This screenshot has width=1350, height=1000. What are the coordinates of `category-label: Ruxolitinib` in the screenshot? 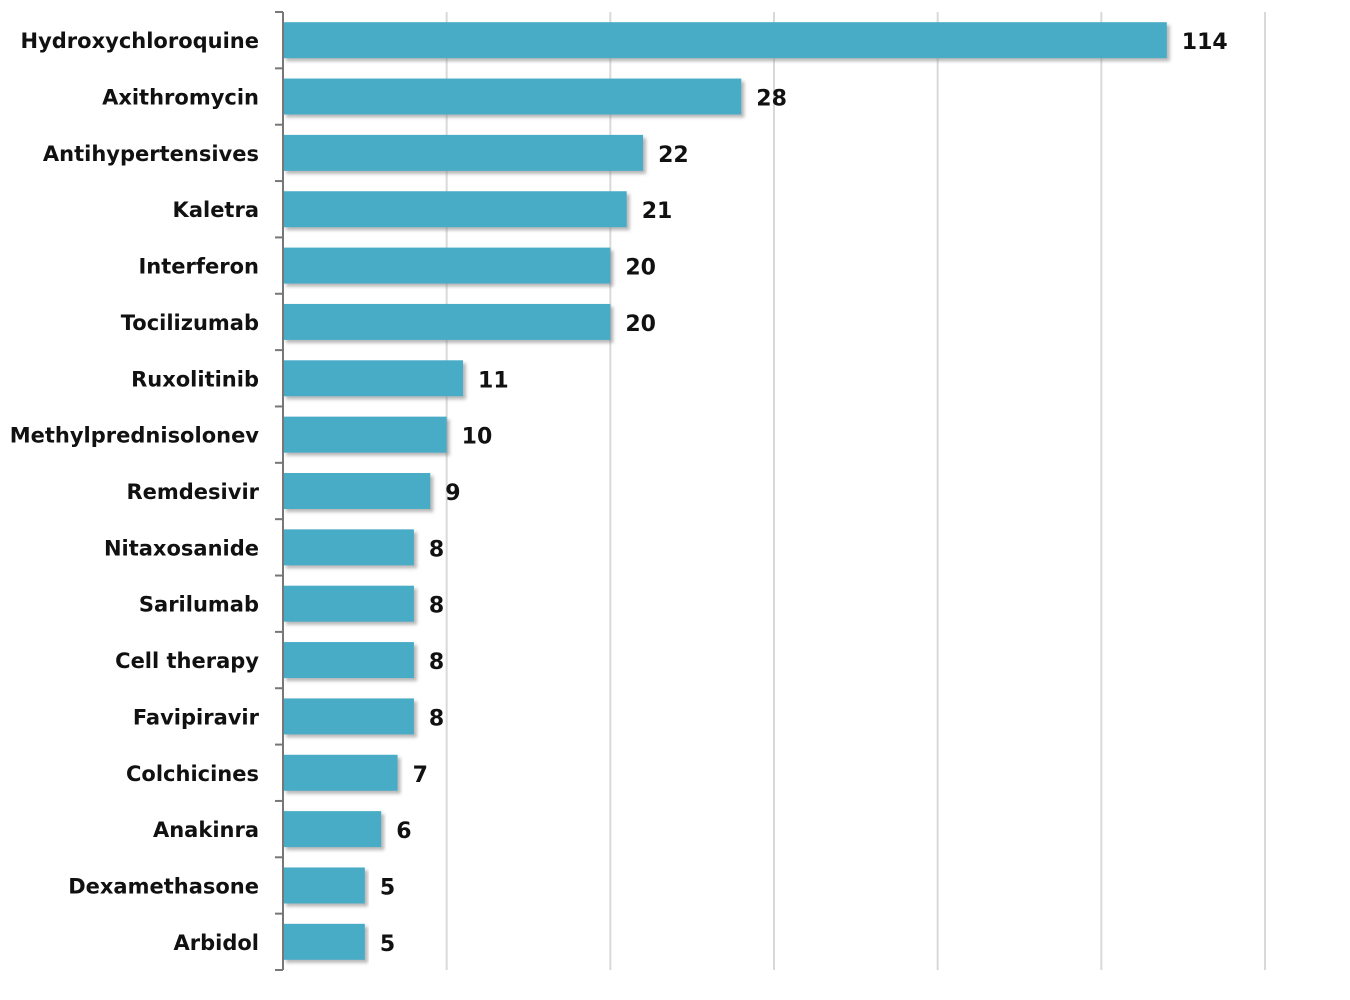 It's located at (195, 379).